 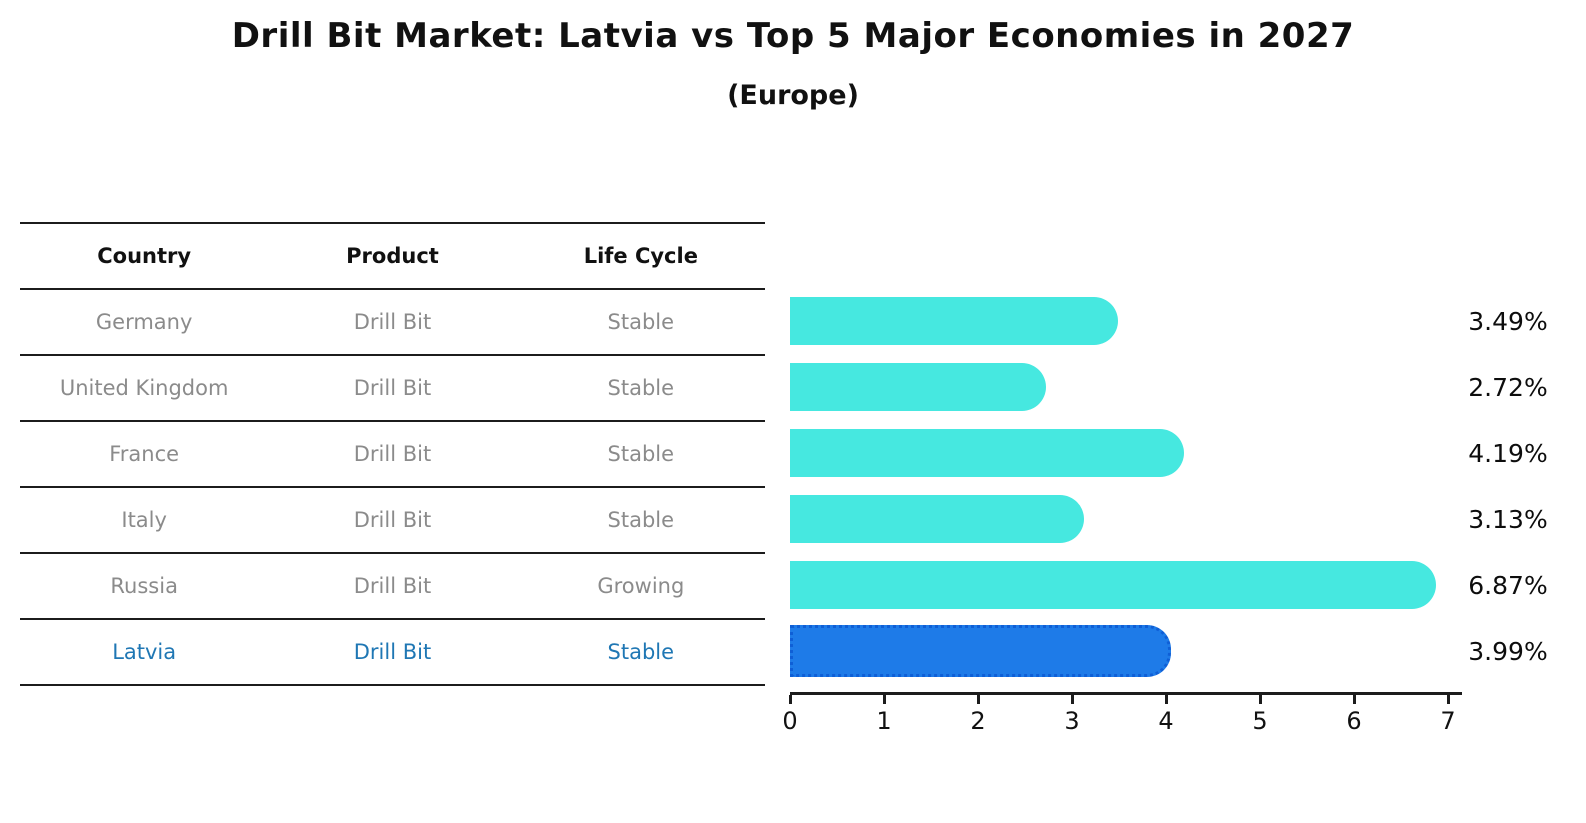 I want to click on tick-label: 4, so click(x=1166, y=721).